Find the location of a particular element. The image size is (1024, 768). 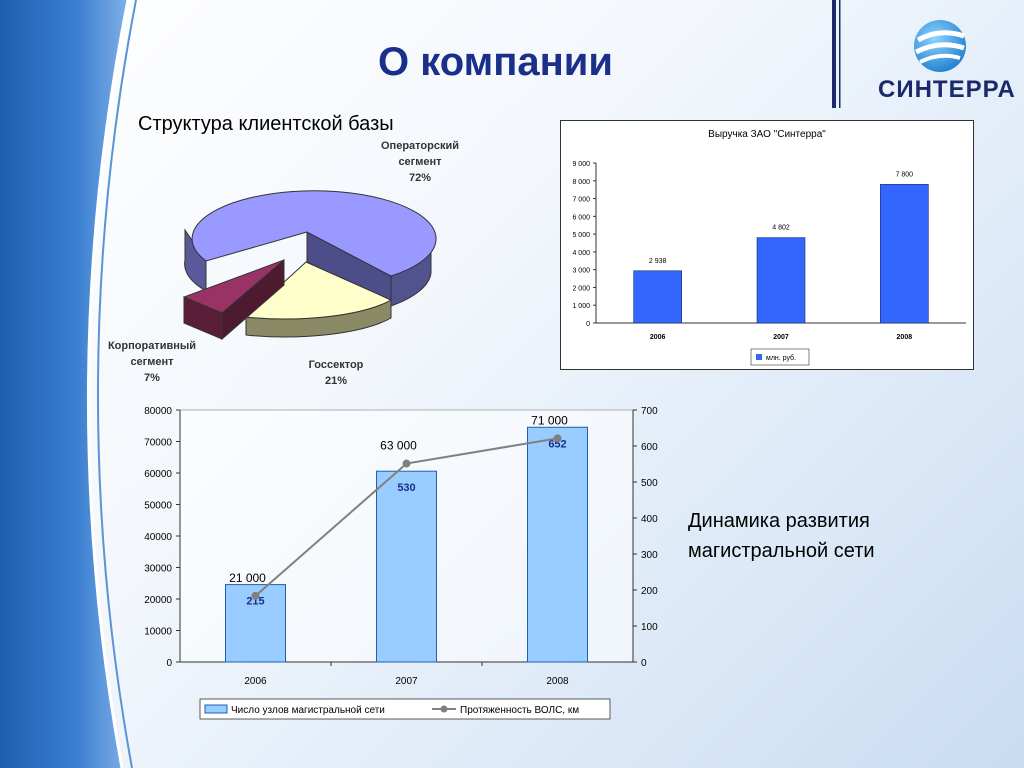

network-right-tick-label: 300 is located at coordinates (649, 555).